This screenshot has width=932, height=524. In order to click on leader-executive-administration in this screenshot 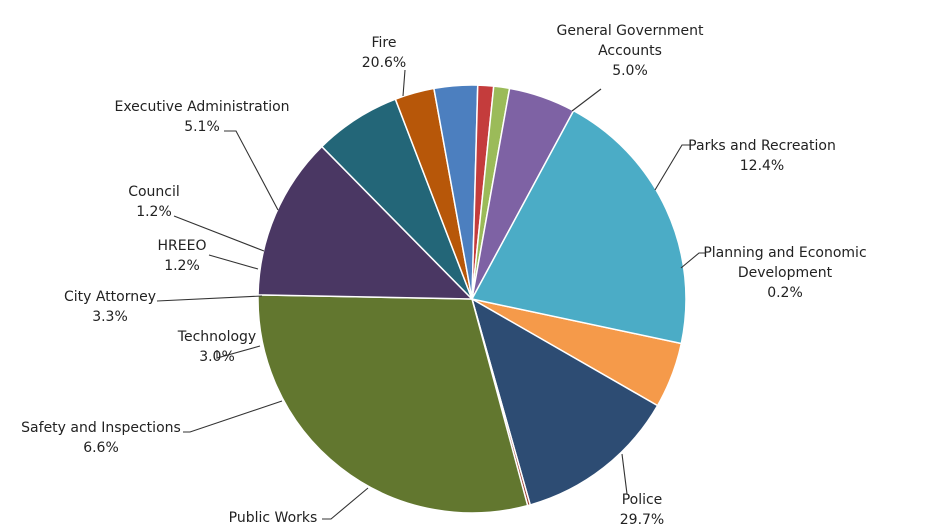, I will do `click(251, 170)`.